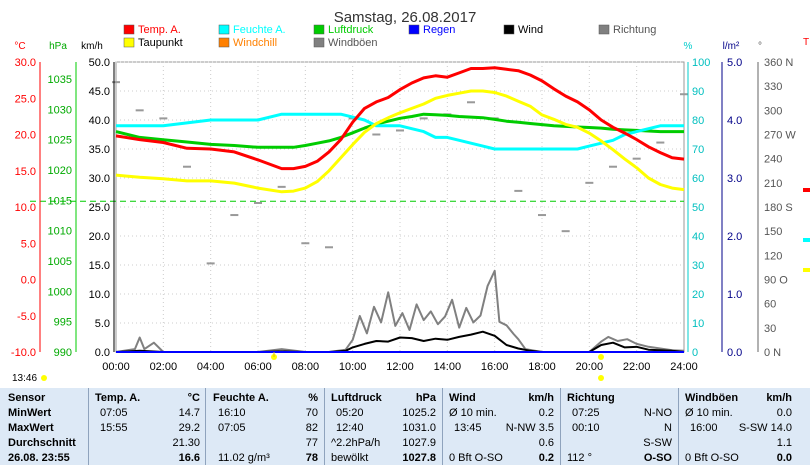 The width and height of the screenshot is (810, 465). Describe the element at coordinates (773, 111) in the screenshot. I see `y-tick-label-dir: 300` at that location.